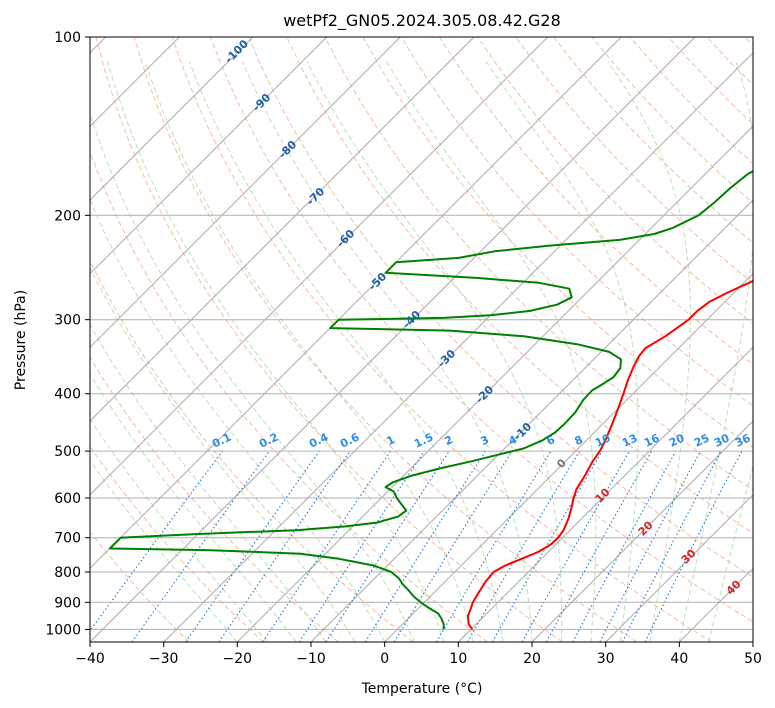 Image resolution: width=775 pixels, height=708 pixels. I want to click on x-axis: −40 −30 −20 −10 0 10 20 30 40 50, so click(418, 654).